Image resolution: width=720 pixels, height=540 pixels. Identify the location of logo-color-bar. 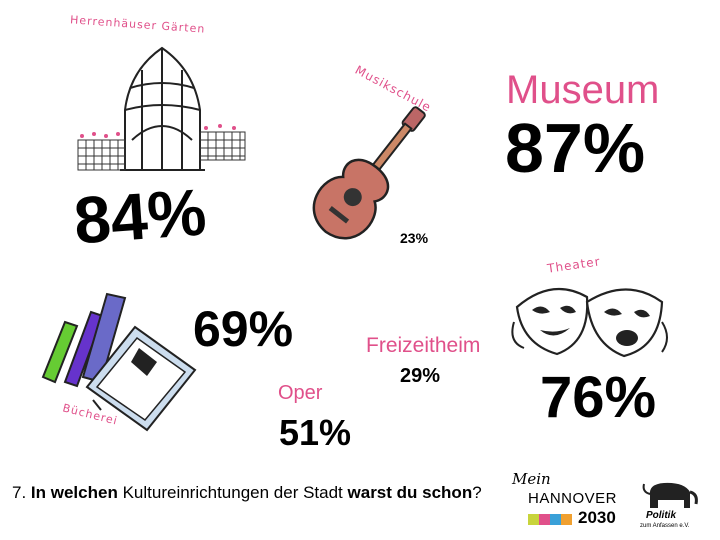
(552, 518).